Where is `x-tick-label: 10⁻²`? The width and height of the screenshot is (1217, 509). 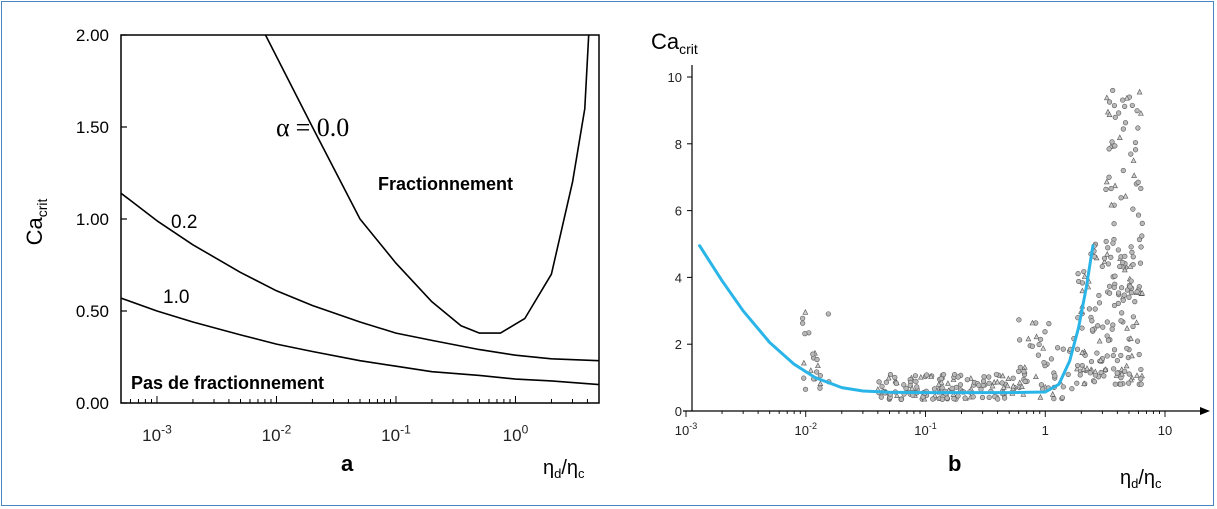
x-tick-label: 10⁻² is located at coordinates (277, 433).